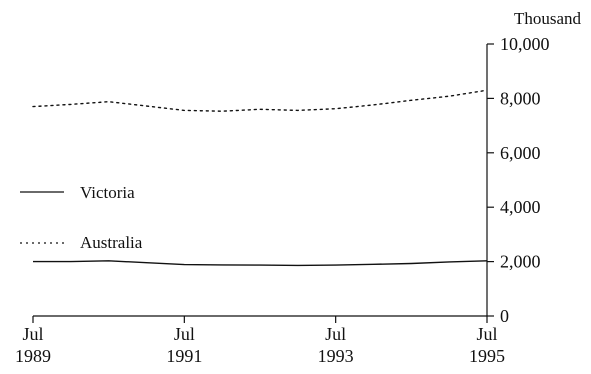 The height and width of the screenshot is (374, 591). I want to click on y-tick-label: 8,000, so click(520, 98).